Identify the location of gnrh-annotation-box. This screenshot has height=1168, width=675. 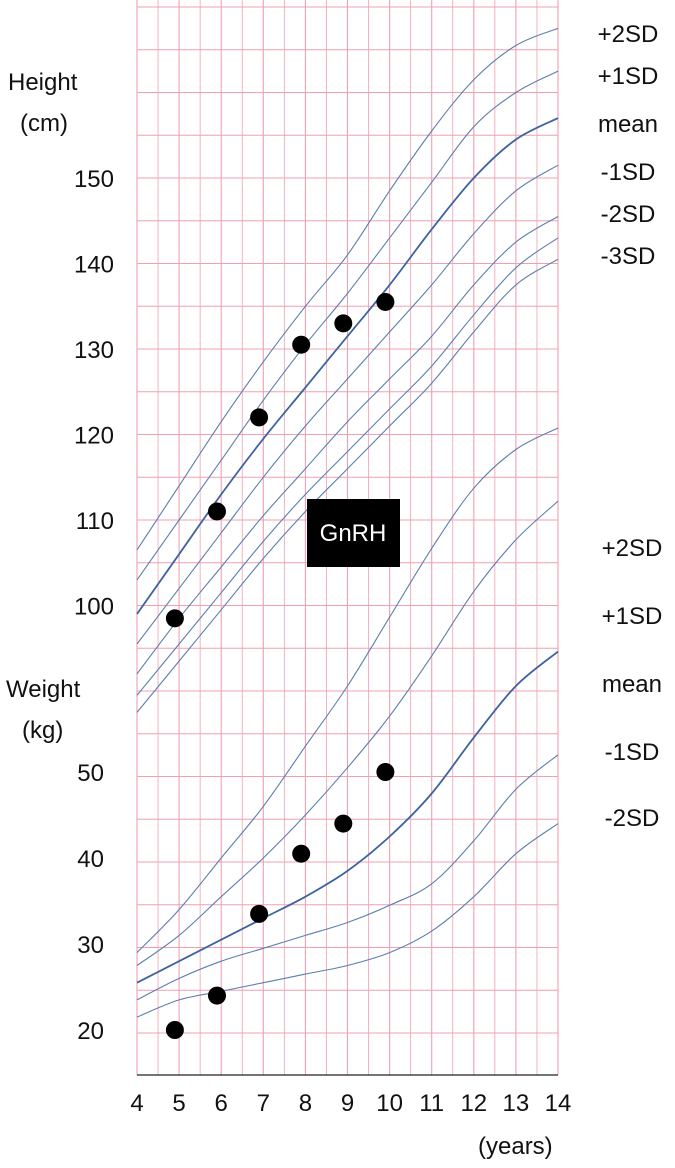
(353, 533).